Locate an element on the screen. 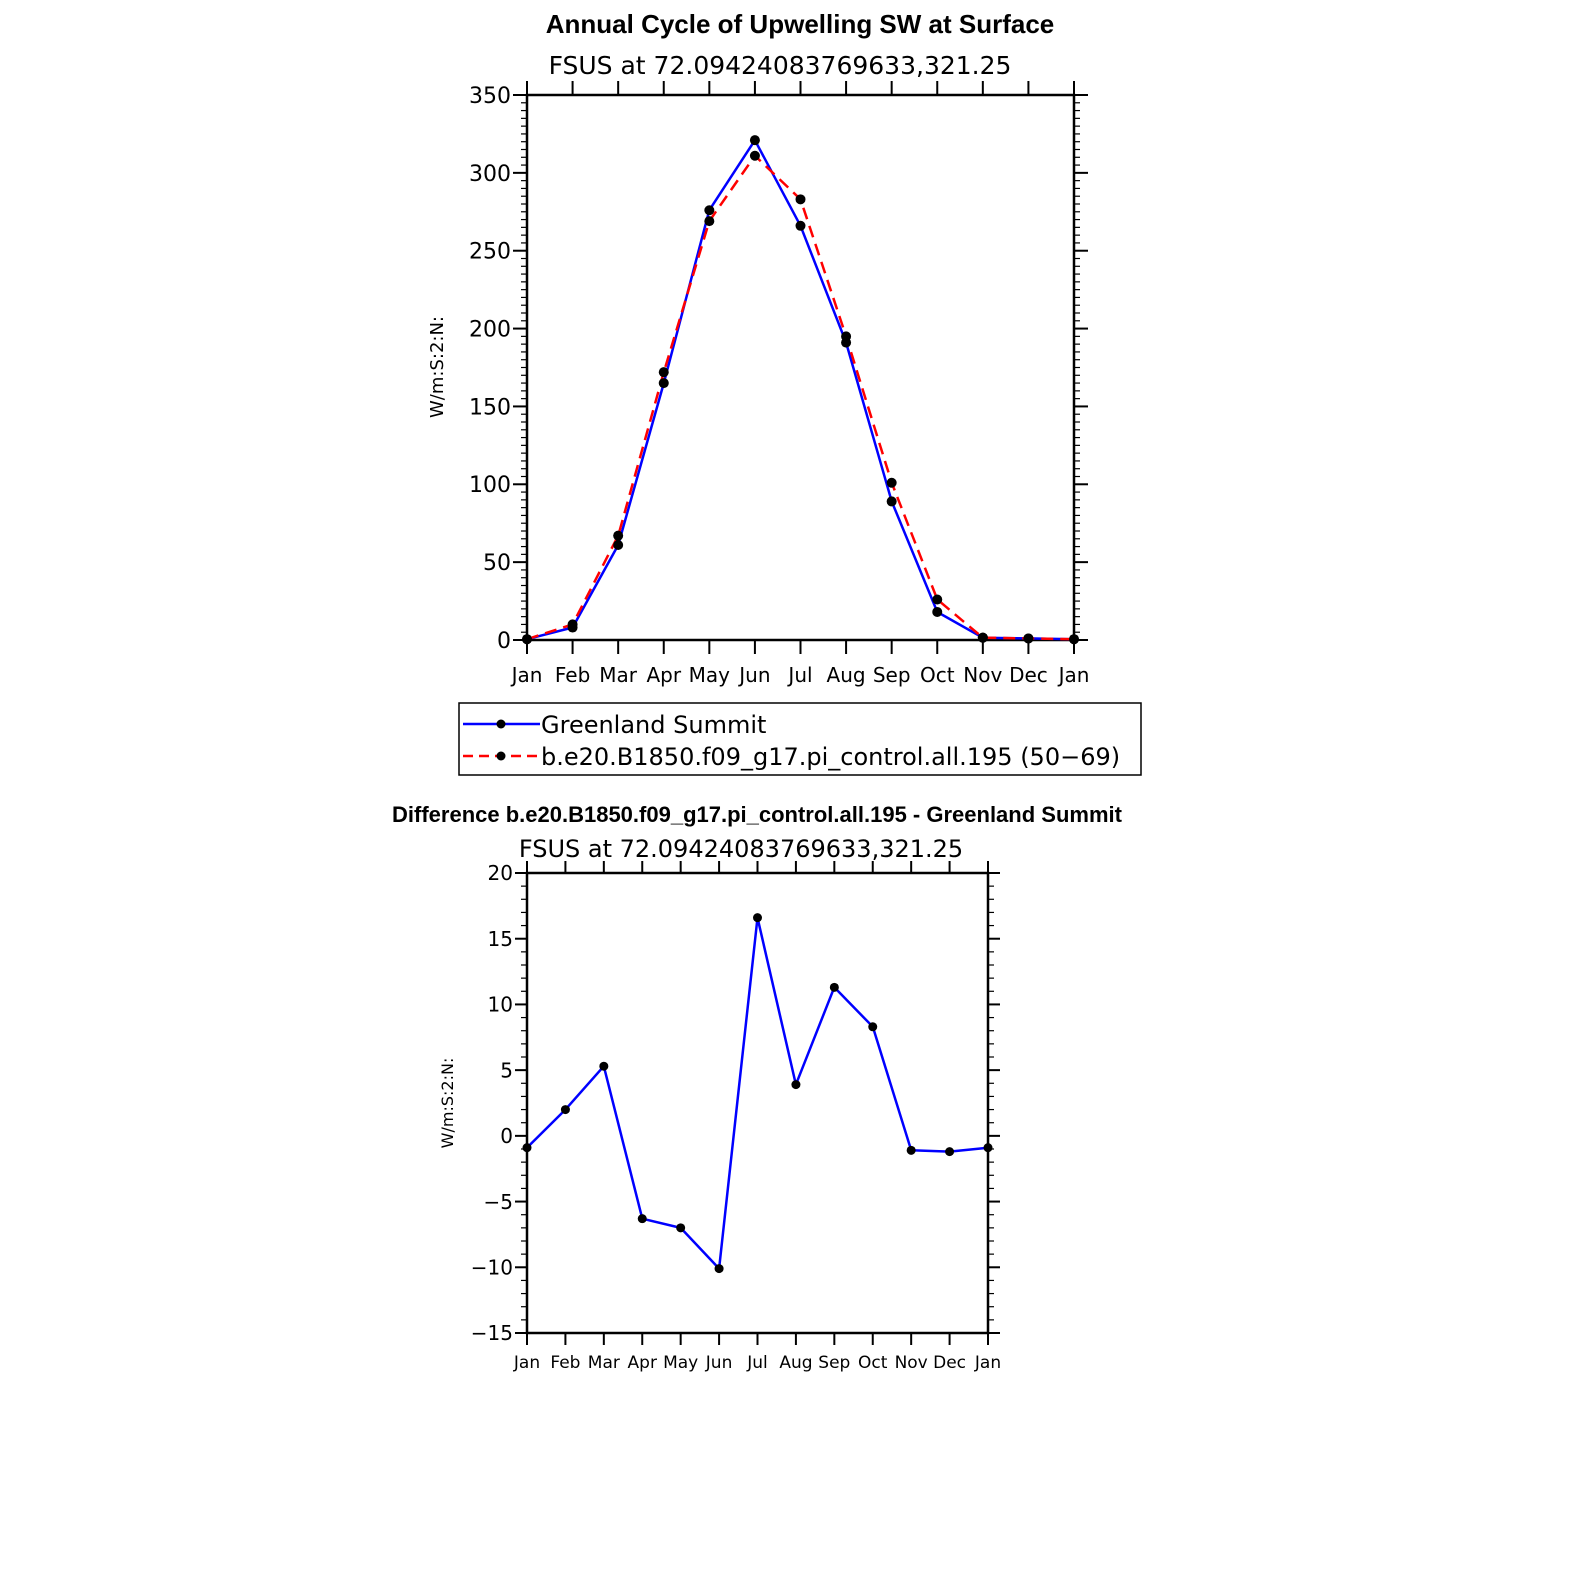 The height and width of the screenshot is (1574, 1574). legend-marker-greenland-summit is located at coordinates (501, 724).